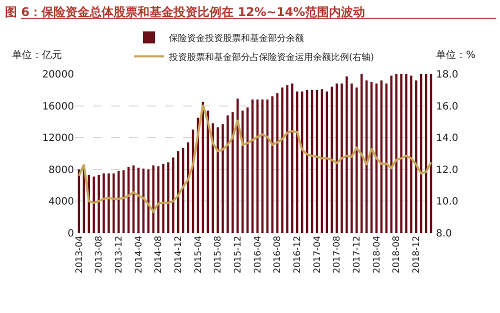 This screenshot has width=500, height=313. Describe the element at coordinates (337, 255) in the screenshot. I see `x-tick-label: 2017-08` at that location.